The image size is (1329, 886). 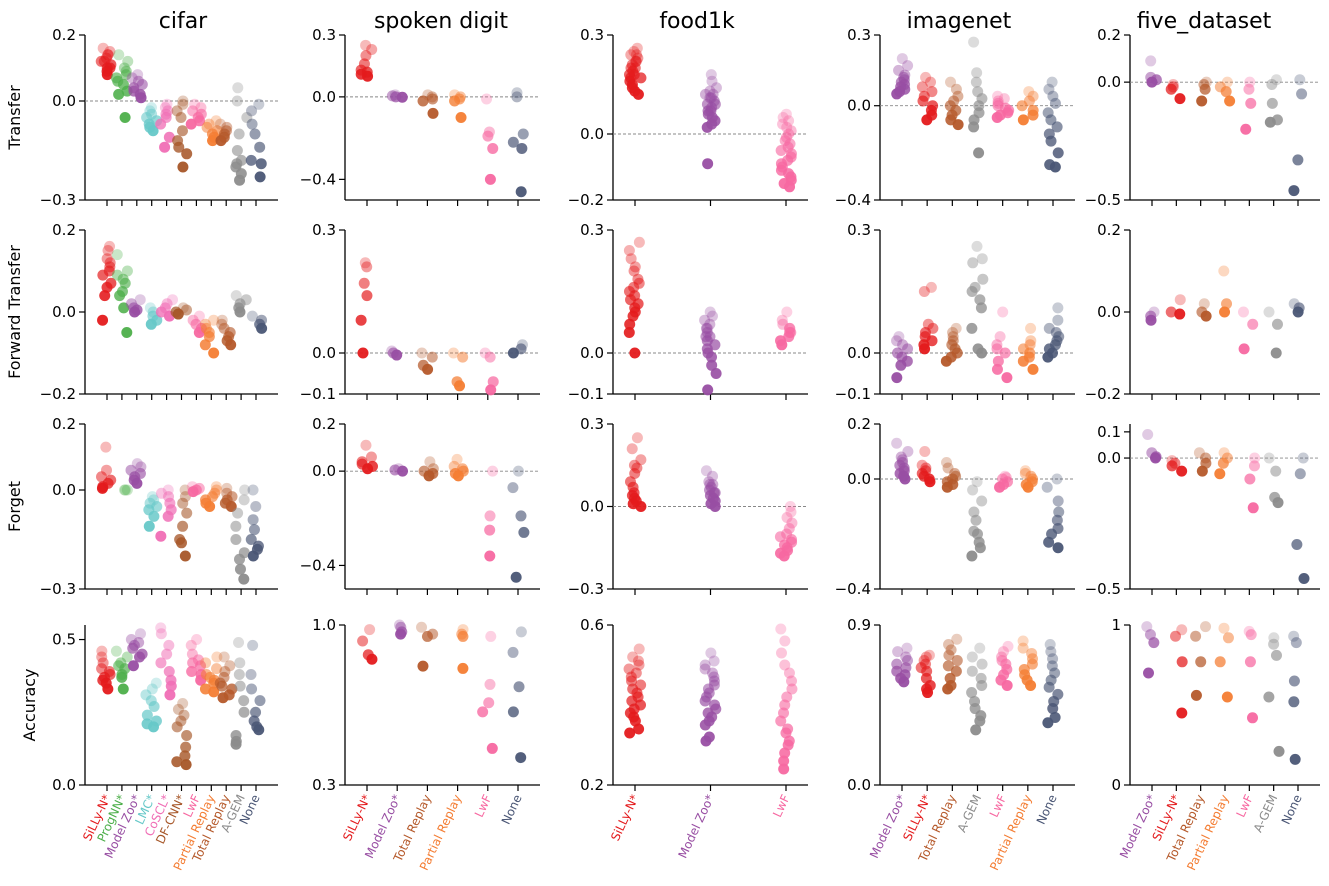 What do you see at coordinates (58, 394) in the screenshot?
I see `y-tick-label: −0.2` at bounding box center [58, 394].